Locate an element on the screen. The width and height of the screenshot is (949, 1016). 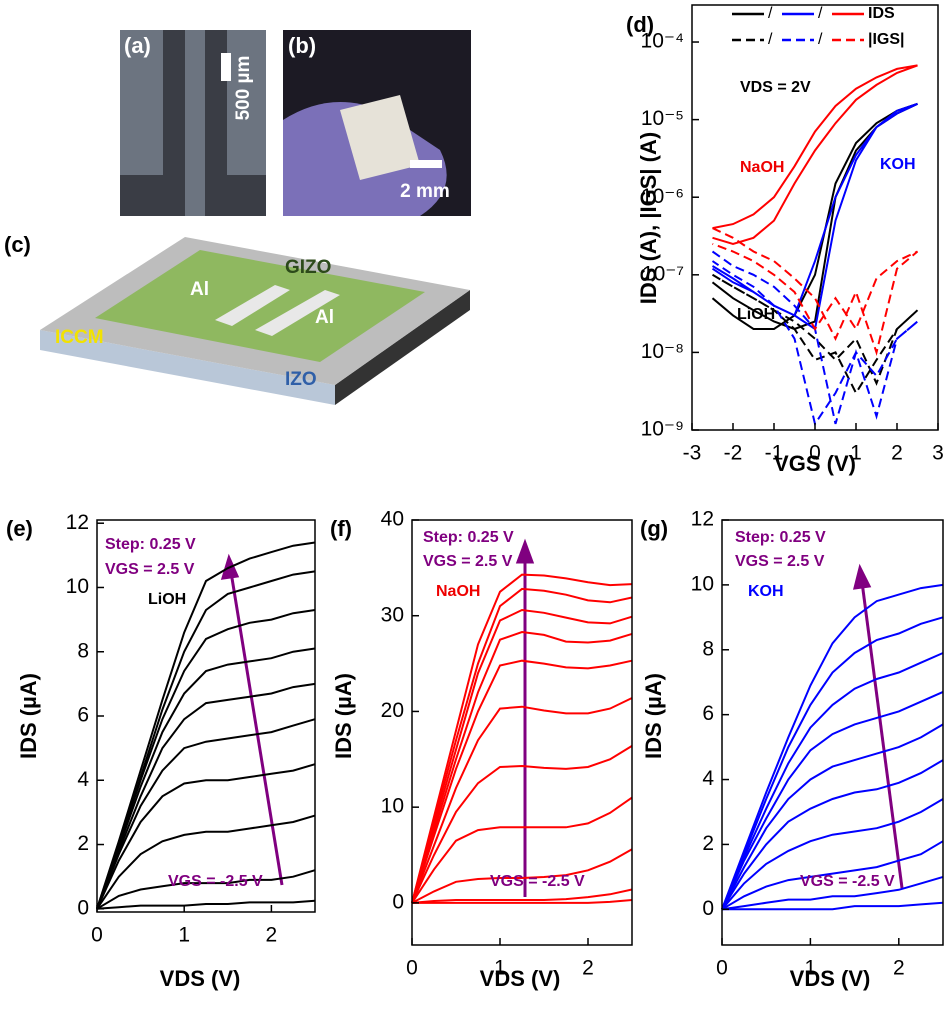
y-tick-label: 10⁻⁷ is located at coordinates (663, 273).